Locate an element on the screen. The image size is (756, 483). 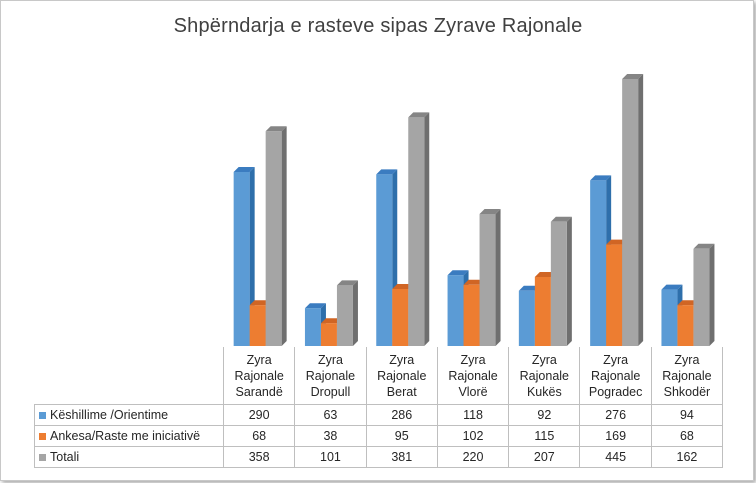
data-label-0-6: 94 is located at coordinates (687, 415).